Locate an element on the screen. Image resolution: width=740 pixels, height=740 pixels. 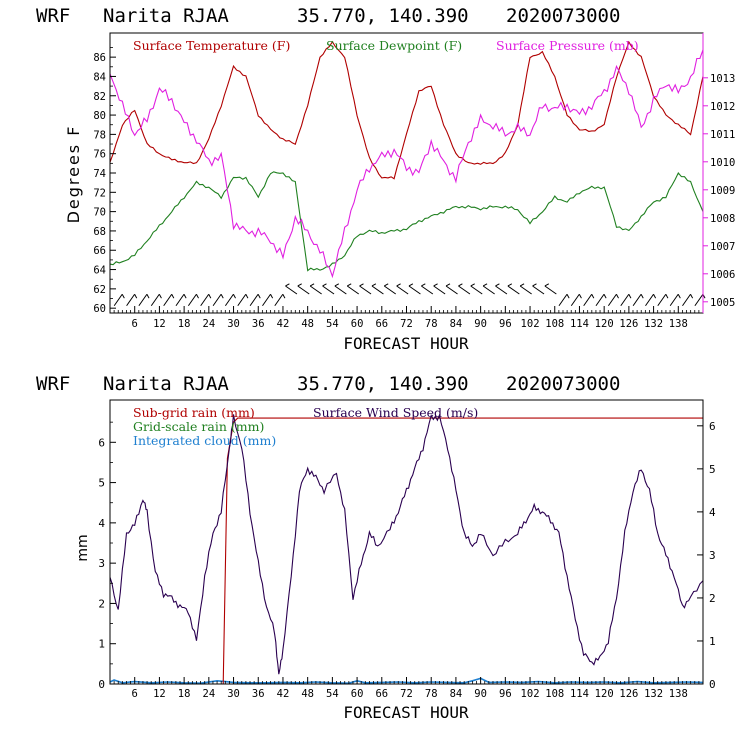
top-ytick-left-label: 60 is located at coordinates (99, 309).